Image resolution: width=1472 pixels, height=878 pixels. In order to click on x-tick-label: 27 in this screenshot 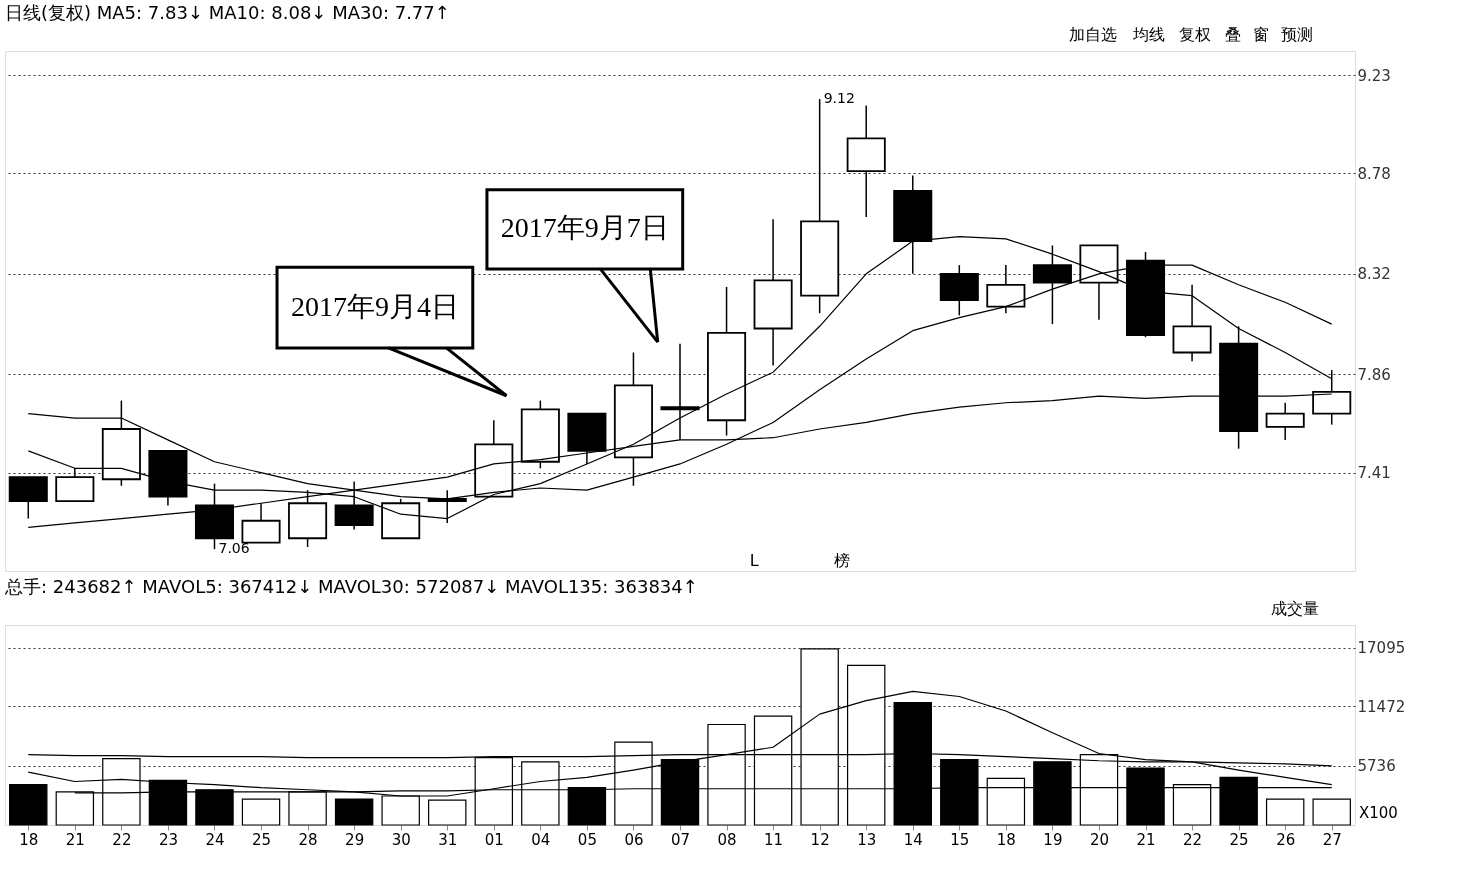, I will do `click(1332, 839)`.